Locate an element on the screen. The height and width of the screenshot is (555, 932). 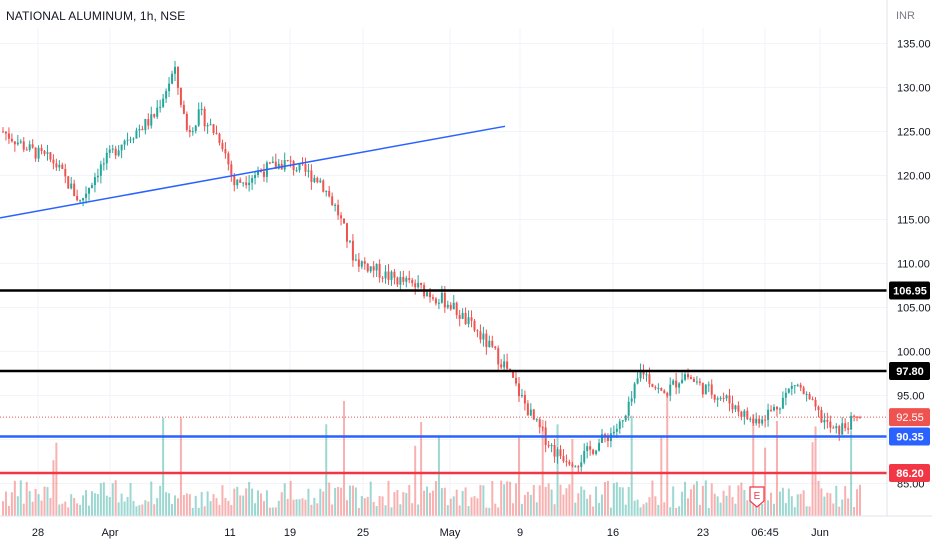
time-axis: 28 Apr 11 19 25 May 9 16 23 06:45 Jun is located at coordinates (466, 527).